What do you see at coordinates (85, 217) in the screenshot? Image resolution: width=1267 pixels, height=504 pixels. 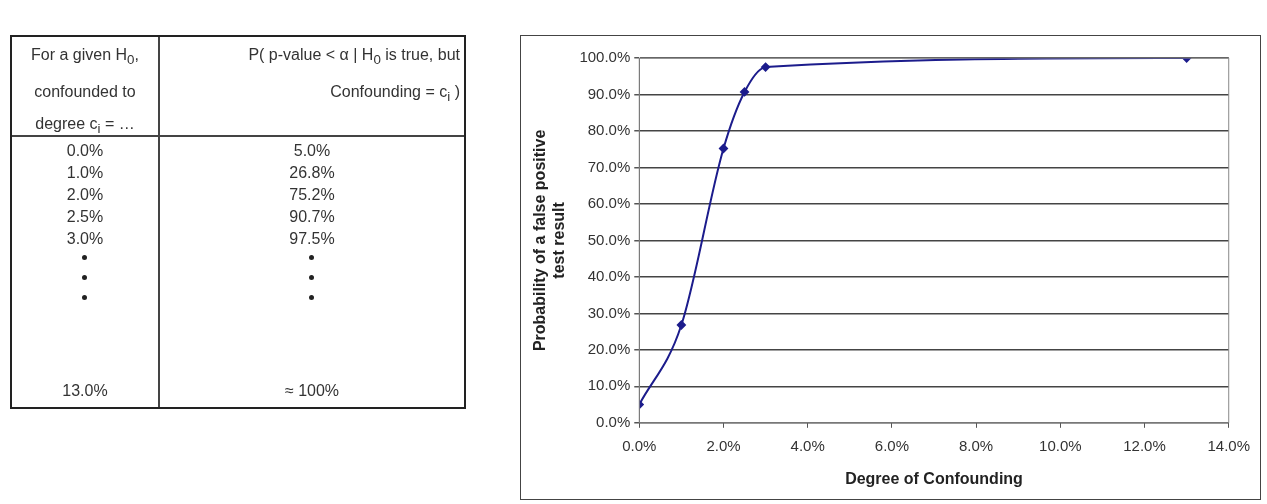 I see `text: 2.5%` at bounding box center [85, 217].